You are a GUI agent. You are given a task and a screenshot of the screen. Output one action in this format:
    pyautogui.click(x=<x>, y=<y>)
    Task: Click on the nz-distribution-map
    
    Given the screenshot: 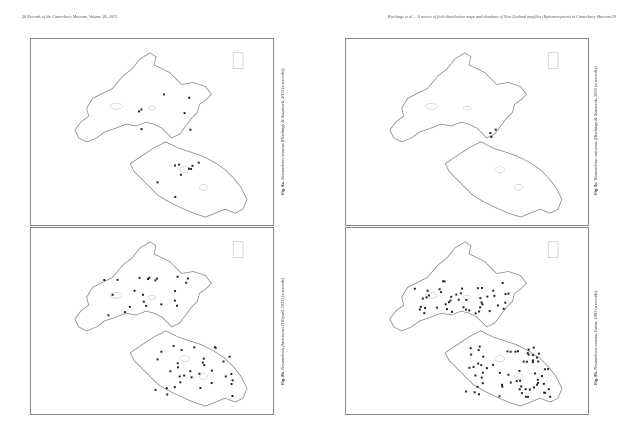 What is the action you would take?
    pyautogui.click(x=476, y=135)
    